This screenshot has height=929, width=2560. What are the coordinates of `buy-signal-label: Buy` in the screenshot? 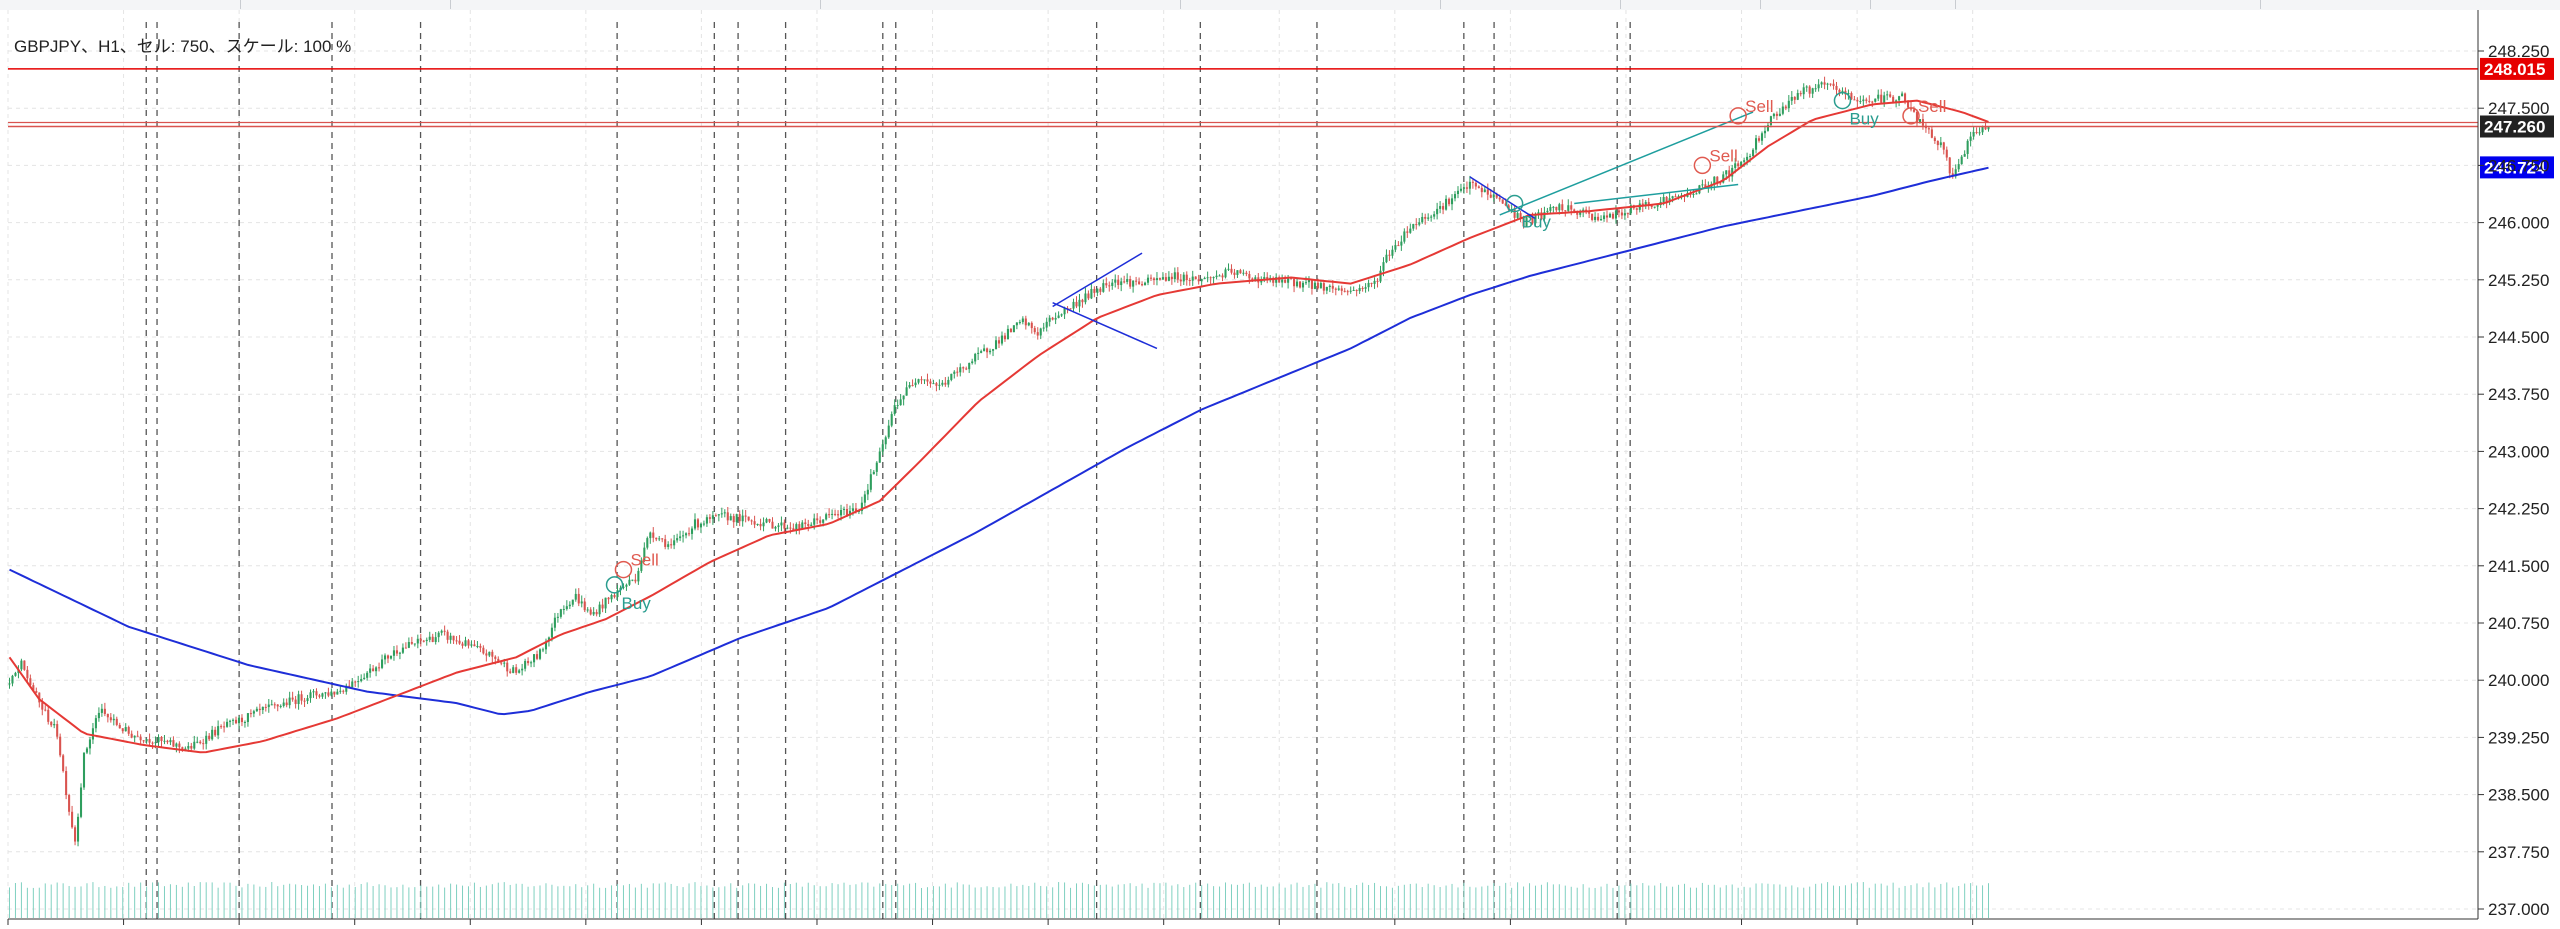 It's located at (637, 603).